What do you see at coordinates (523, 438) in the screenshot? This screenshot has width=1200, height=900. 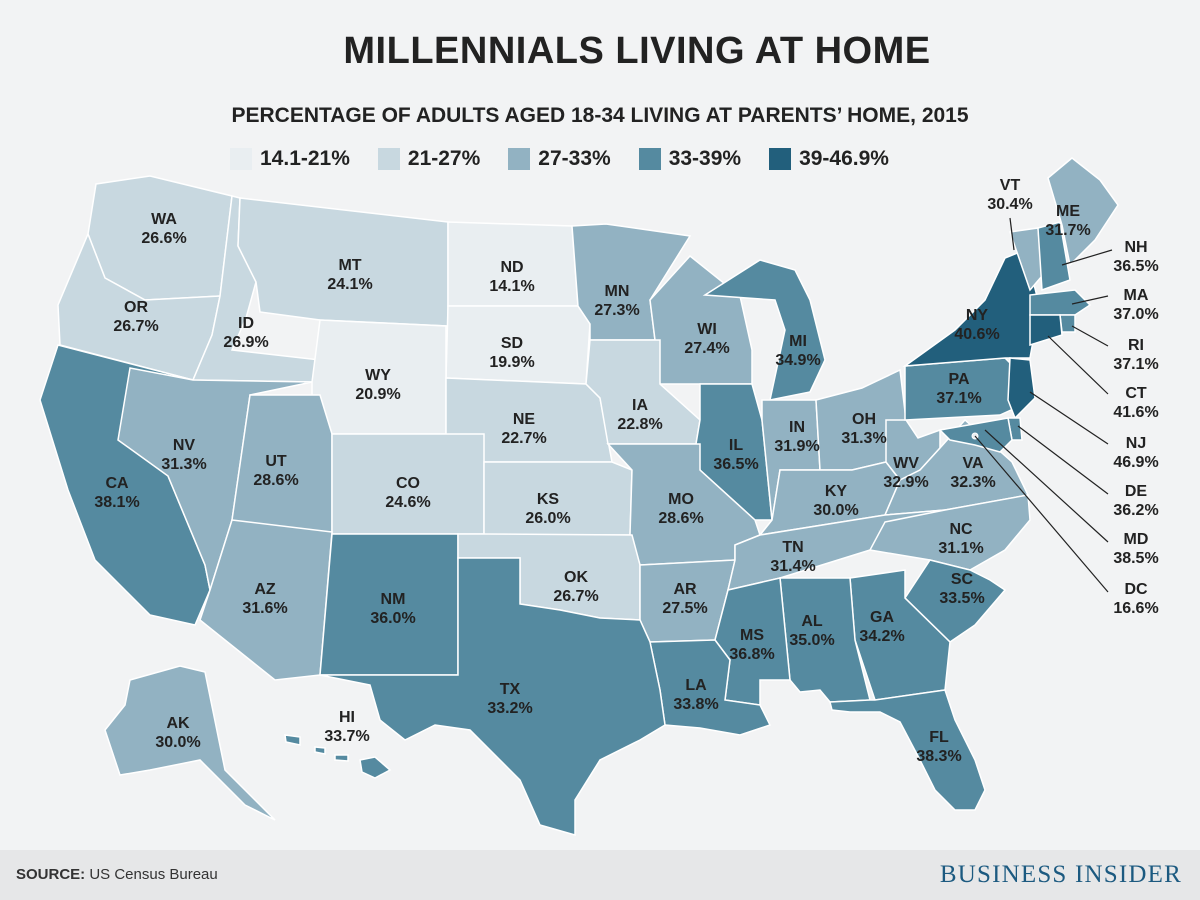 I see `state-value-ne: 22.7%` at bounding box center [523, 438].